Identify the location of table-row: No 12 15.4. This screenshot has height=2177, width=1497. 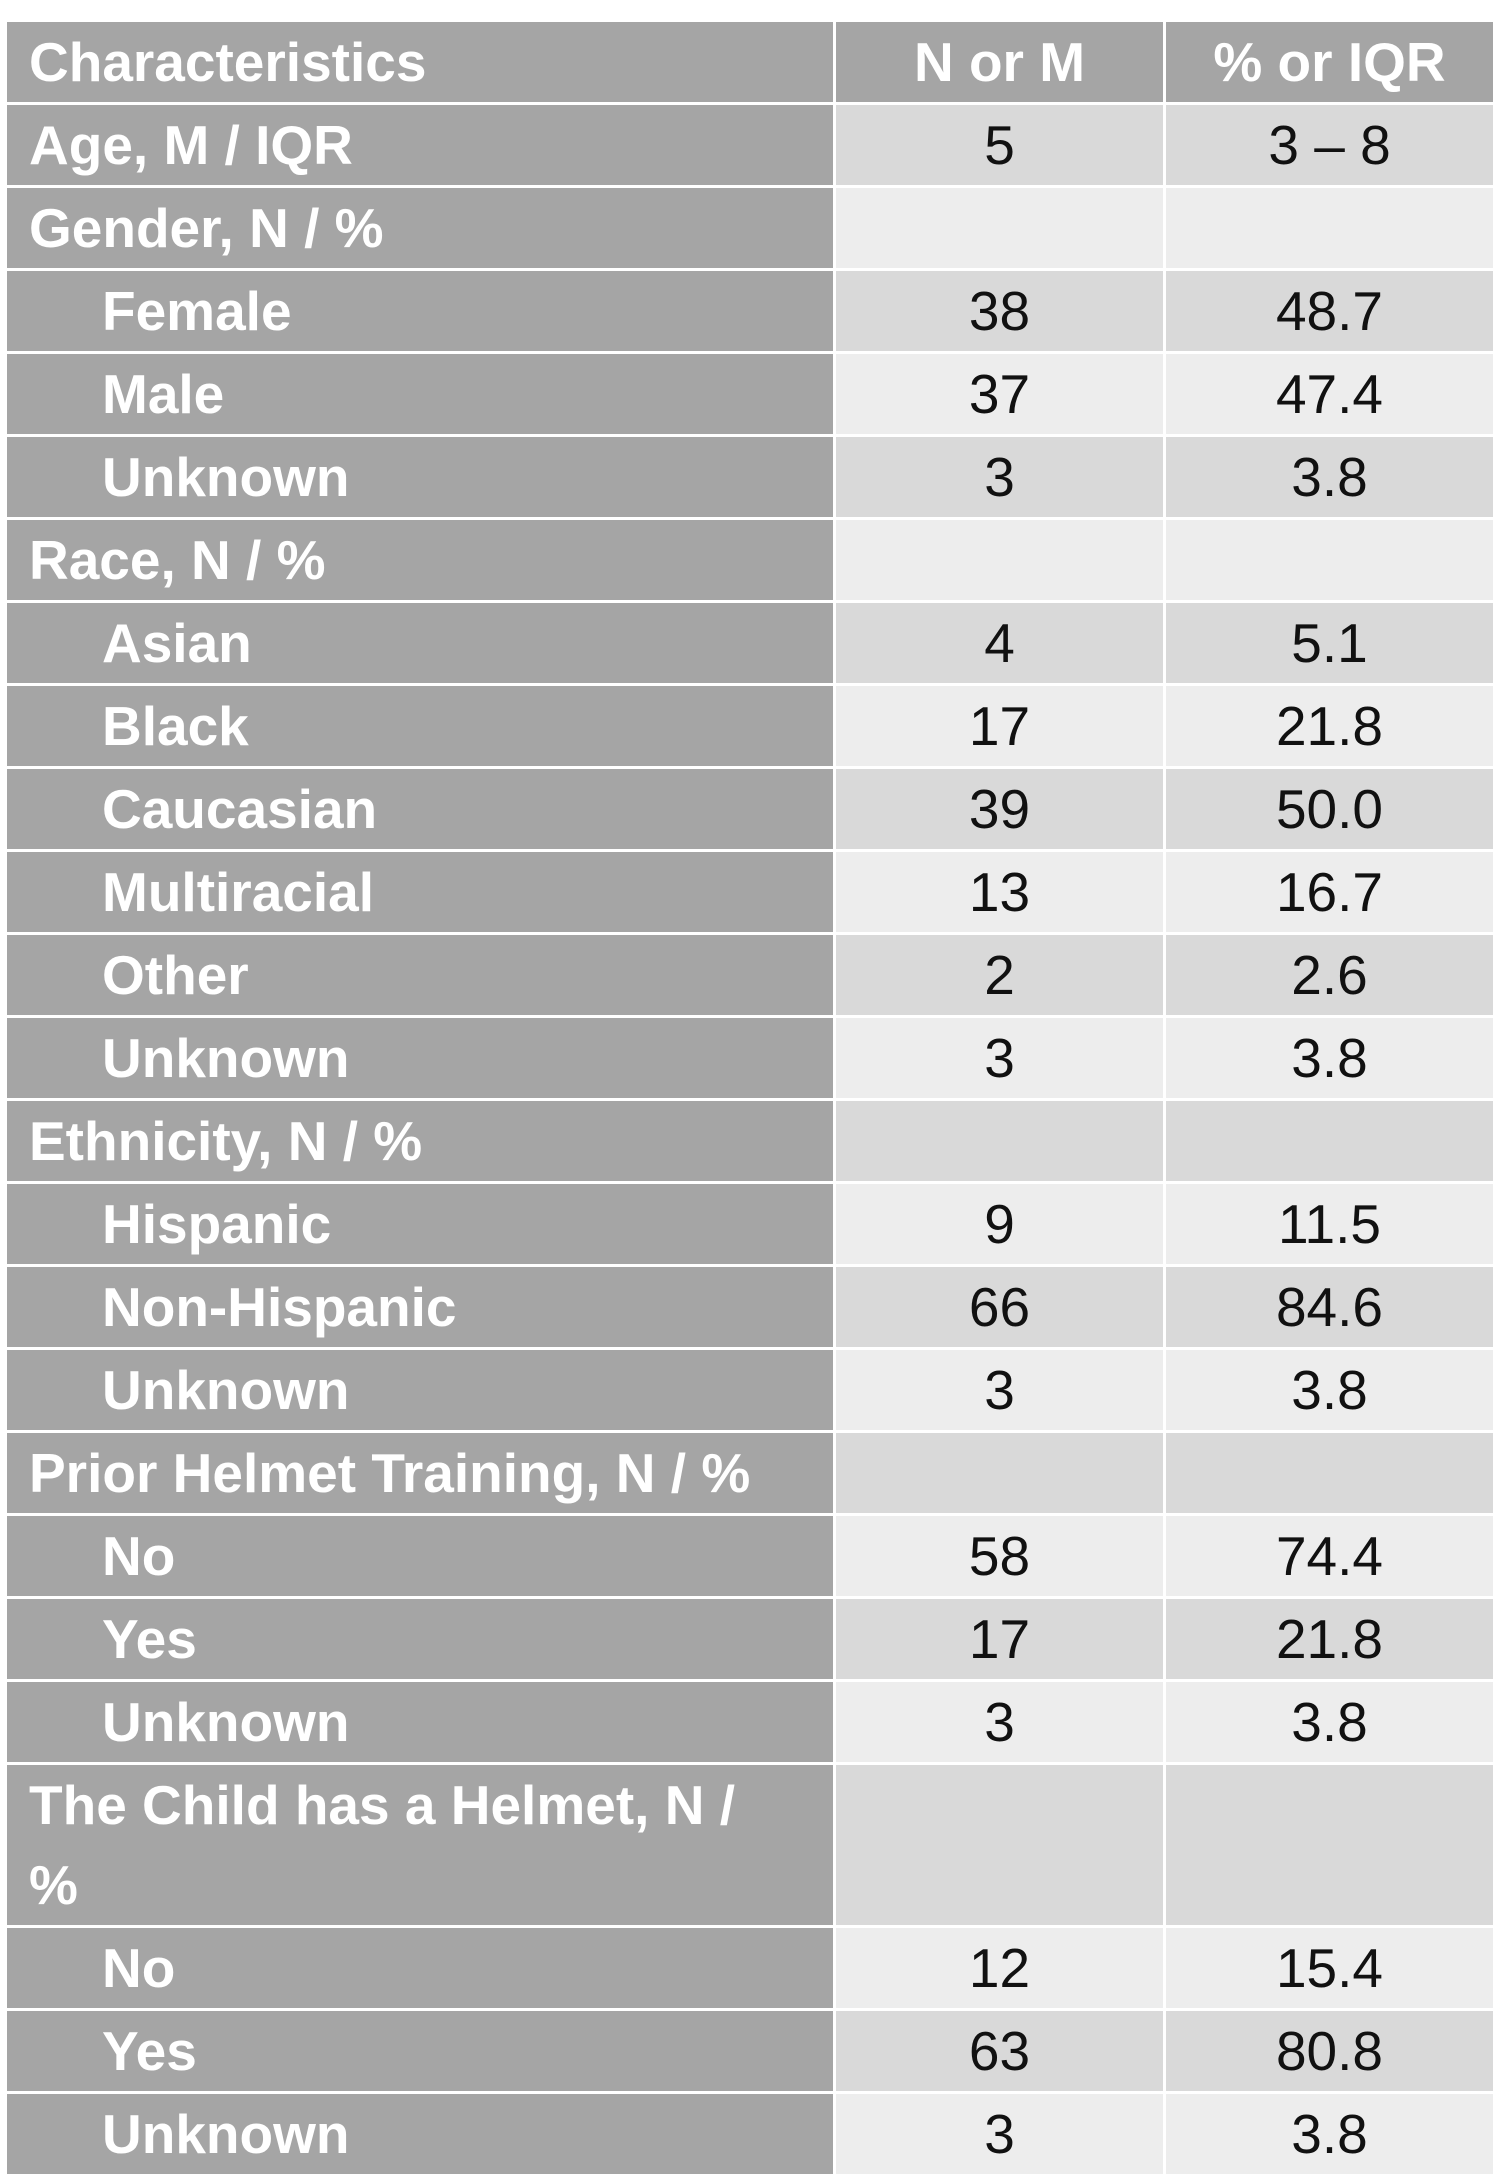
(750, 1968).